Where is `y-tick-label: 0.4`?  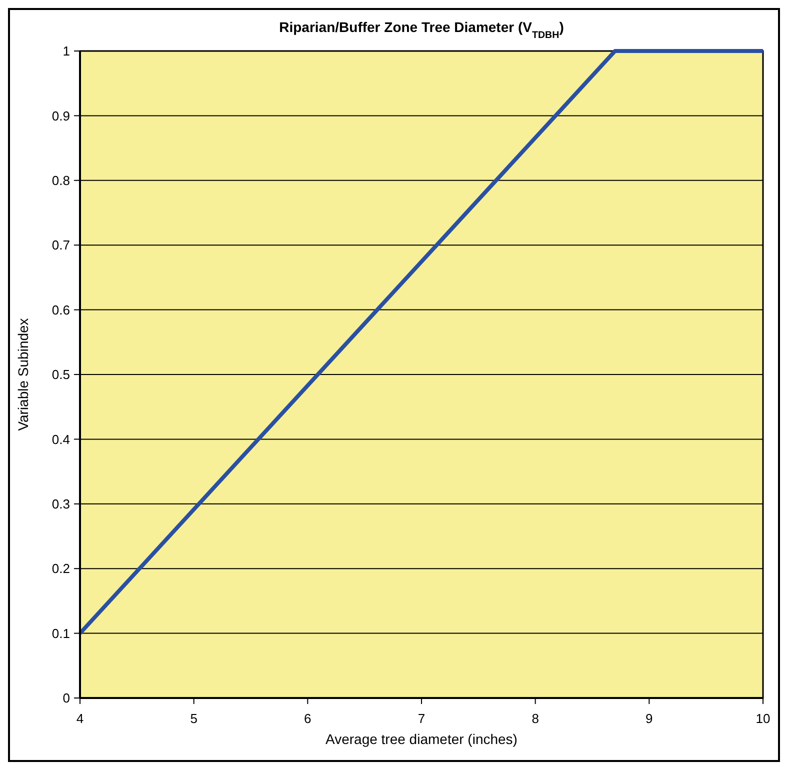 y-tick-label: 0.4 is located at coordinates (61, 439).